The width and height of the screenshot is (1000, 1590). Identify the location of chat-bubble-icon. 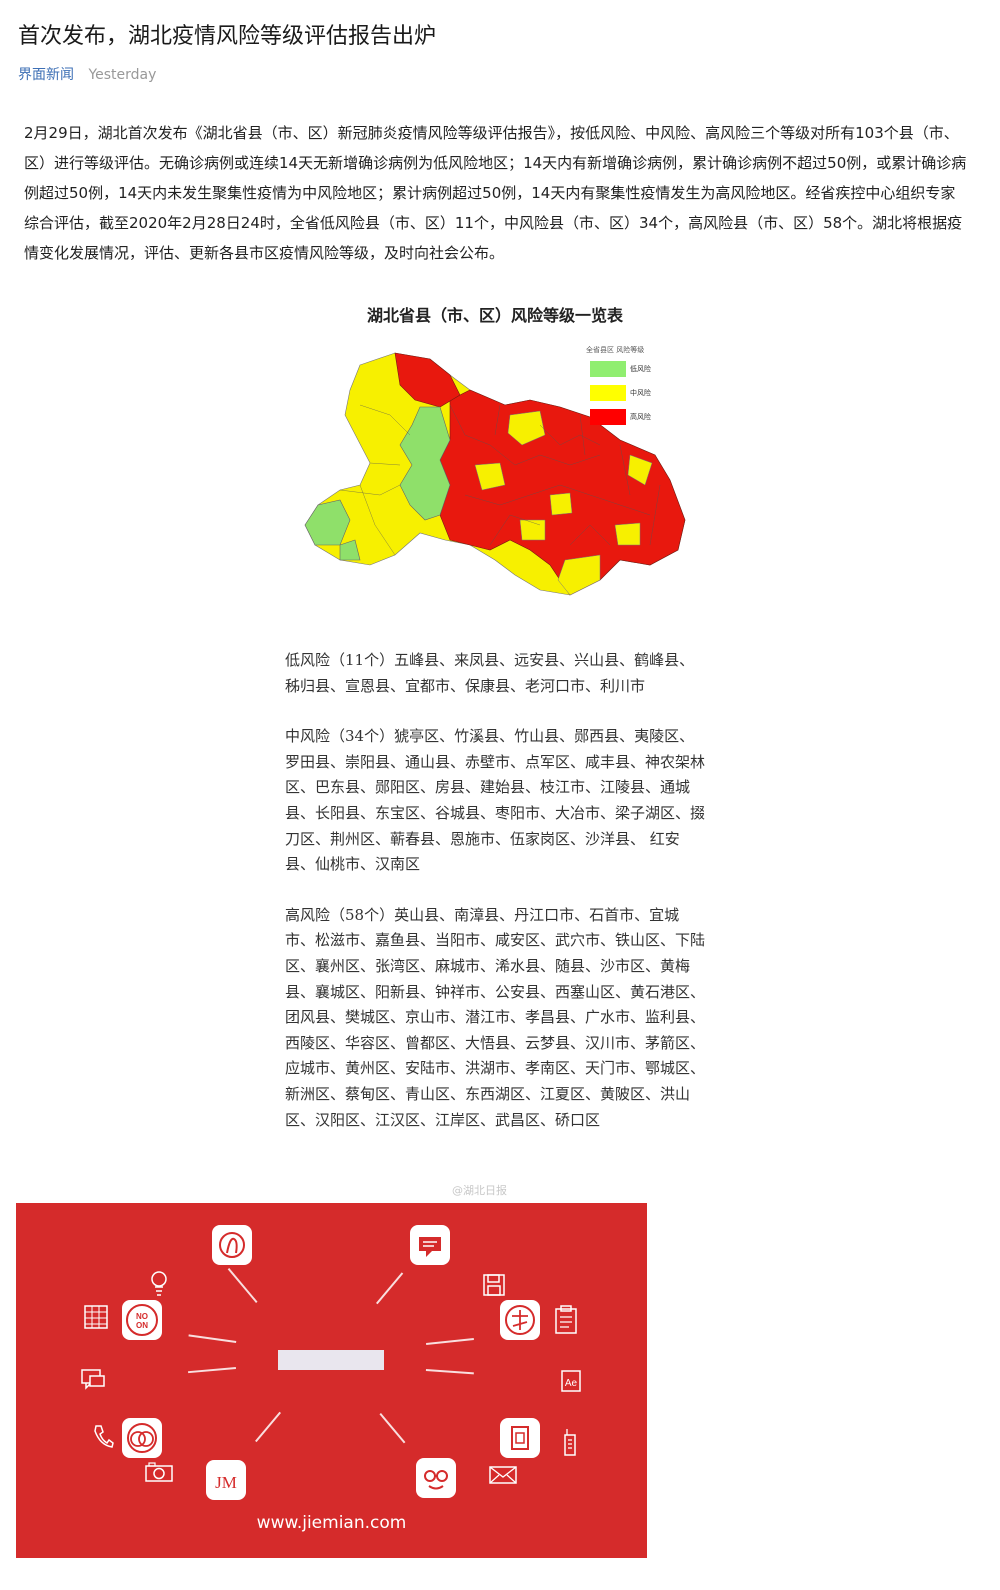
(430, 1245).